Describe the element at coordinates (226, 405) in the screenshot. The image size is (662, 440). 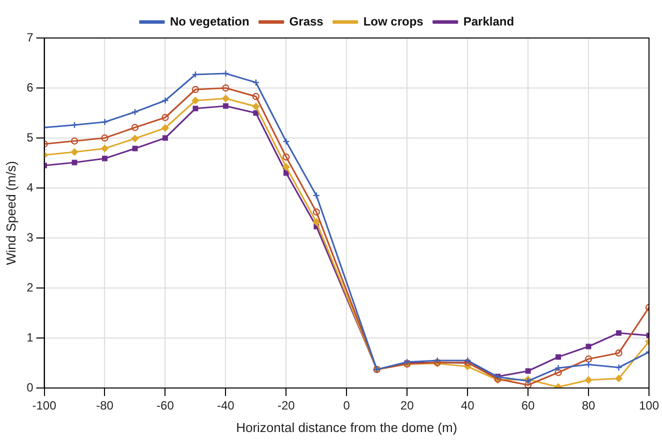
I see `x-tick-label: -40` at that location.